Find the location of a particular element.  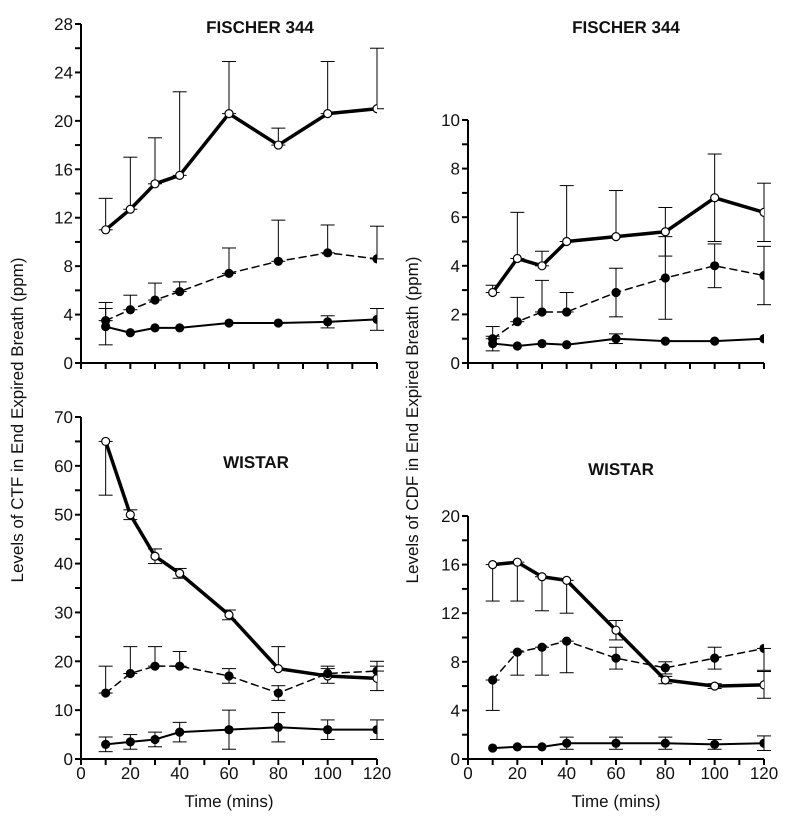

x-tick-label: 120 is located at coordinates (764, 774).